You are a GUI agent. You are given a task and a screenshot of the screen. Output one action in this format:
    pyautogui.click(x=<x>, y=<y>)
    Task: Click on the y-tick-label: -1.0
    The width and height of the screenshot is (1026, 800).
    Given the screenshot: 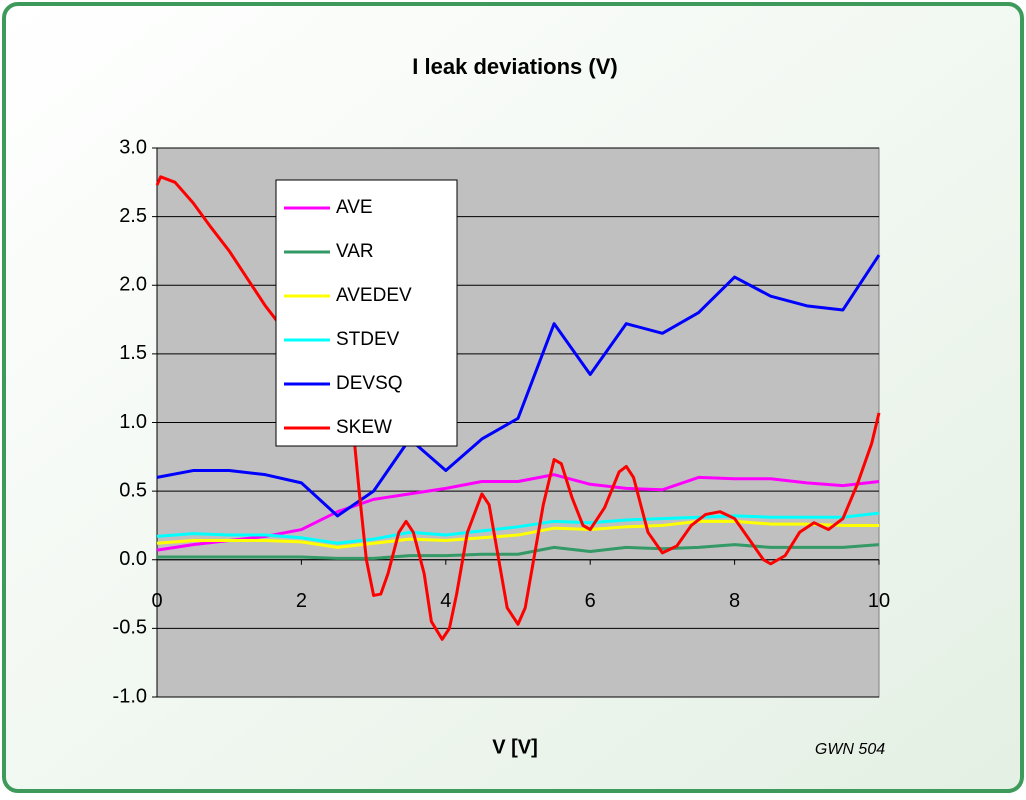 What is the action you would take?
    pyautogui.click(x=130, y=696)
    